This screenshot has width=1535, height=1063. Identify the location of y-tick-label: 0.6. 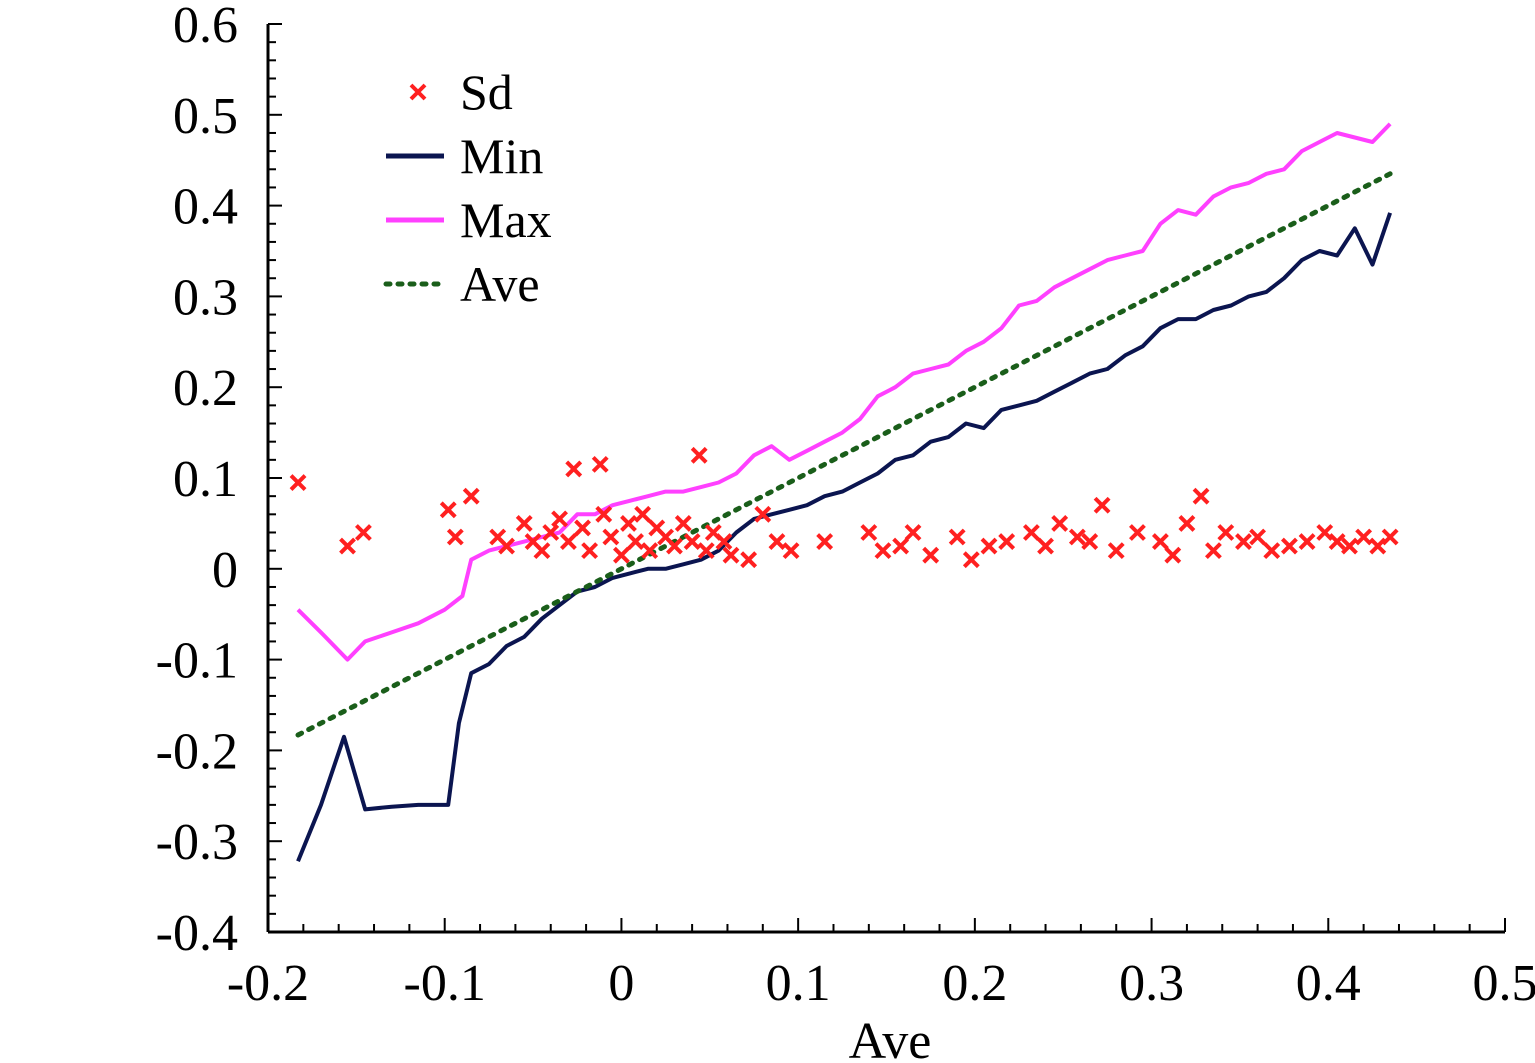
(205, 27).